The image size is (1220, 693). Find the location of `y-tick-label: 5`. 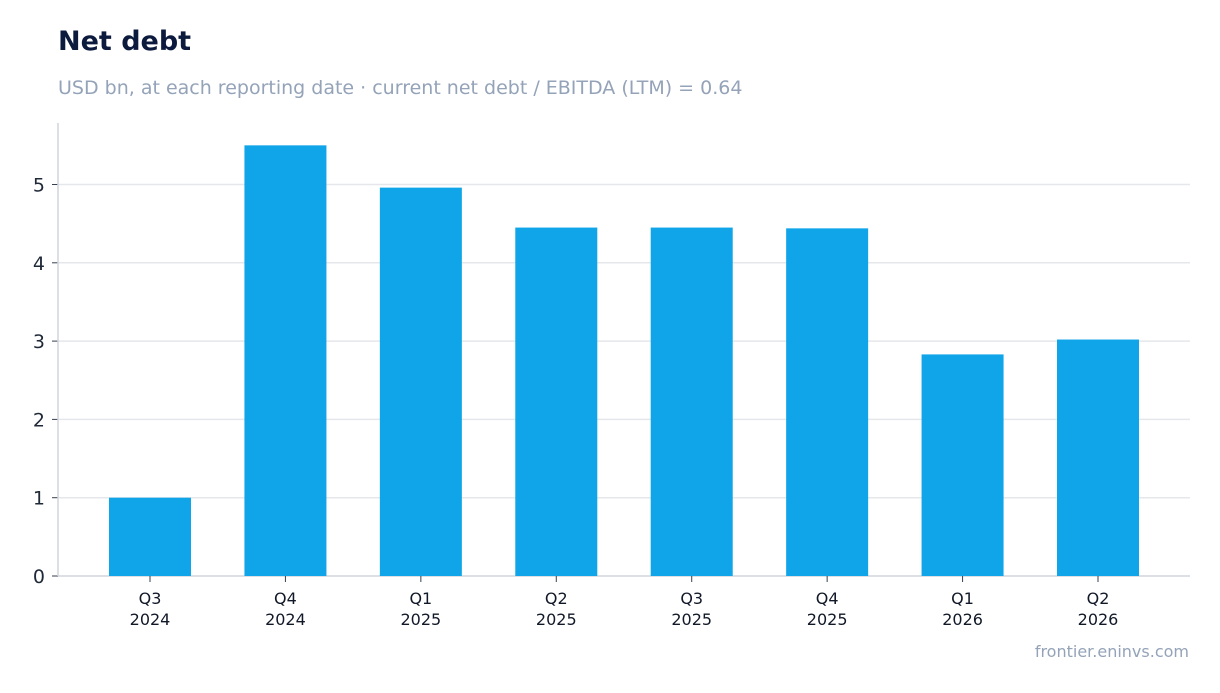

y-tick-label: 5 is located at coordinates (39, 186).